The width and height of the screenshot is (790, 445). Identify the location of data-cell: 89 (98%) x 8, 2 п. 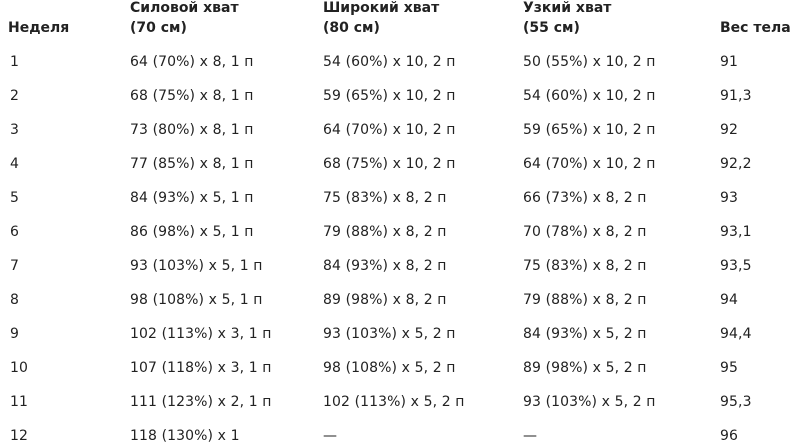
(385, 300).